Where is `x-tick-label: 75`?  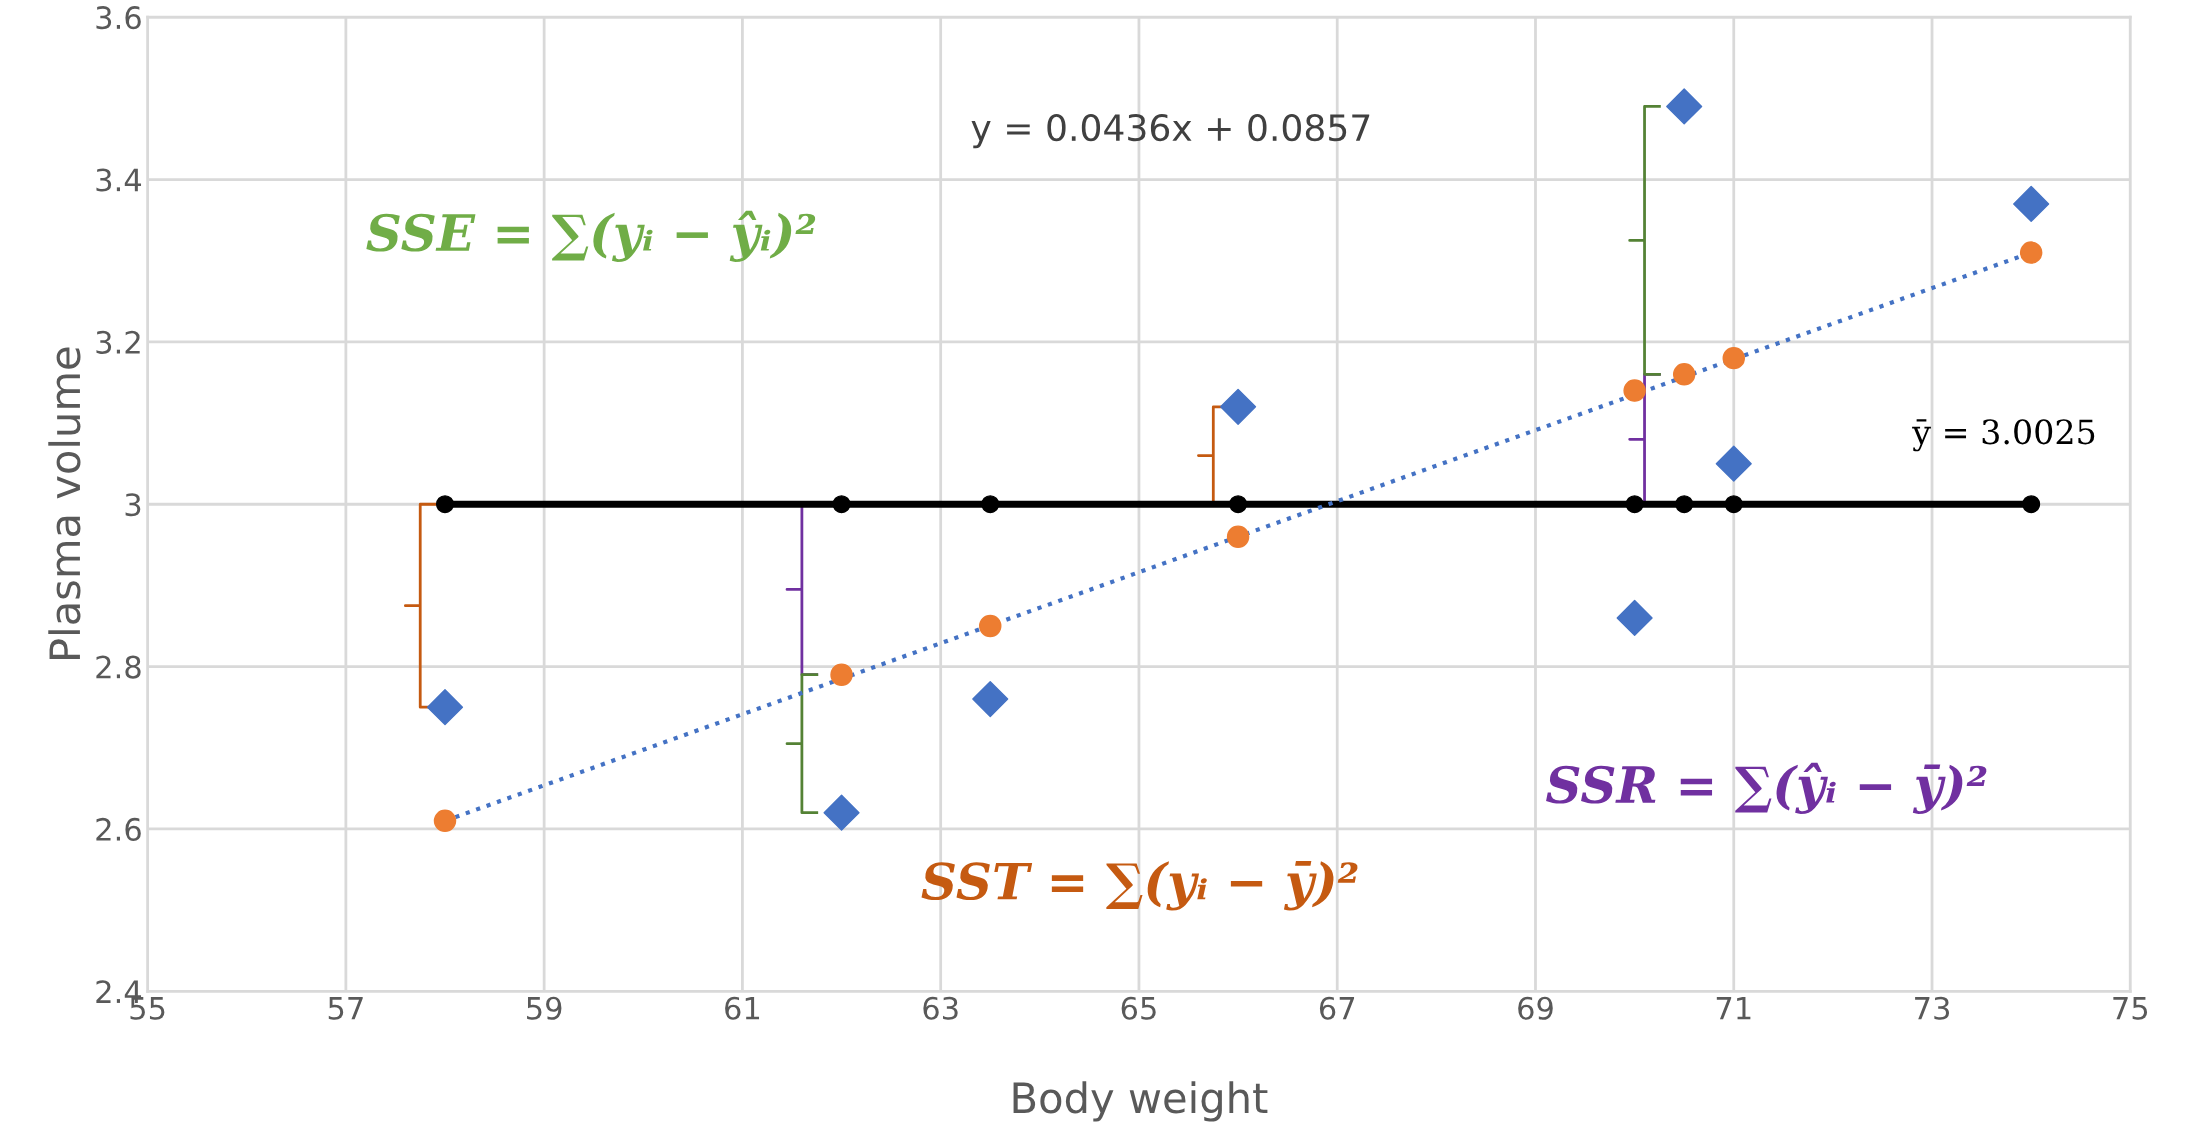 x-tick-label: 75 is located at coordinates (2130, 1008).